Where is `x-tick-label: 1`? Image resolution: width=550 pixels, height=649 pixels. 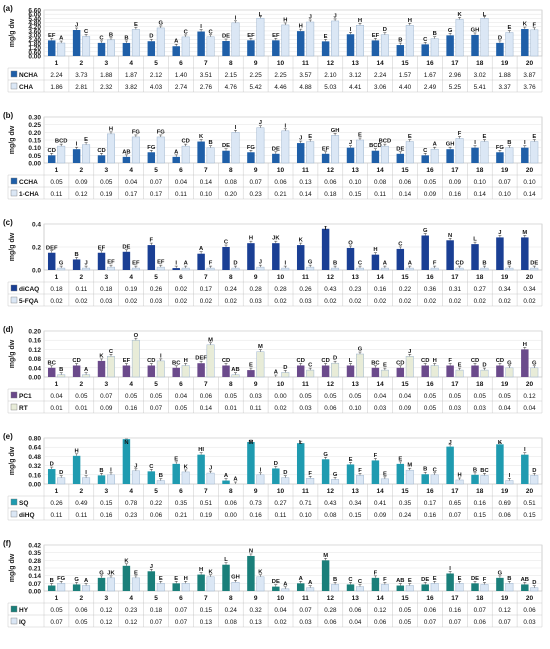 x-tick-label: 1 is located at coordinates (57, 63).